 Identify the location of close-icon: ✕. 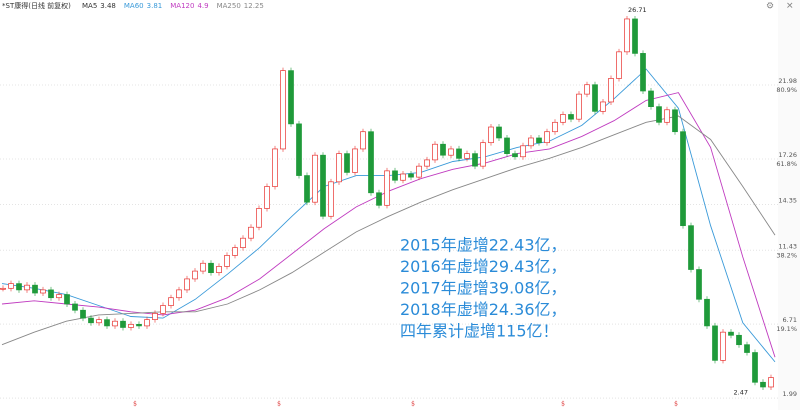
(790, 7).